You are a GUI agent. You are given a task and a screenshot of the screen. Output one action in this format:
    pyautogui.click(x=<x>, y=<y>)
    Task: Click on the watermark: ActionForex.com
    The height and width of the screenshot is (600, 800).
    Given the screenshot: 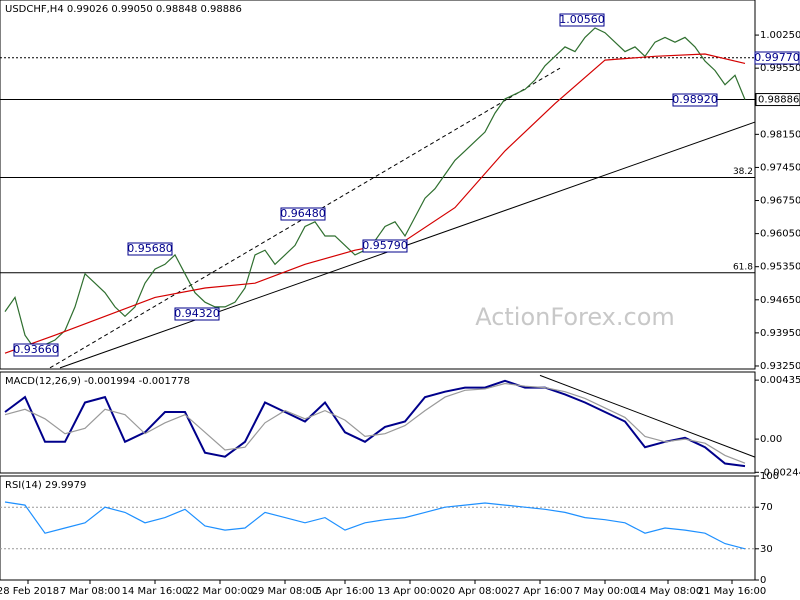 What is the action you would take?
    pyautogui.click(x=575, y=317)
    